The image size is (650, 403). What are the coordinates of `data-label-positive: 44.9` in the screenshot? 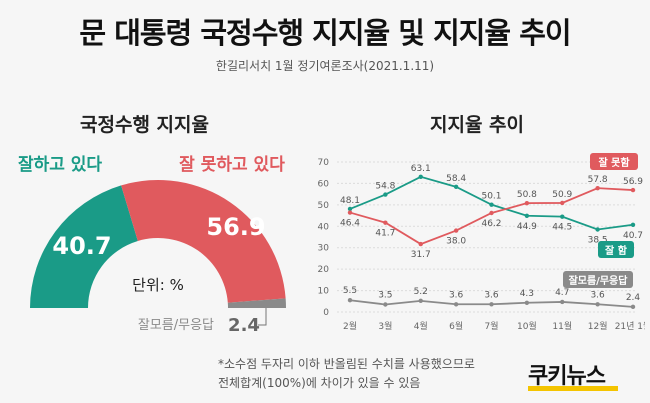 It's located at (527, 227).